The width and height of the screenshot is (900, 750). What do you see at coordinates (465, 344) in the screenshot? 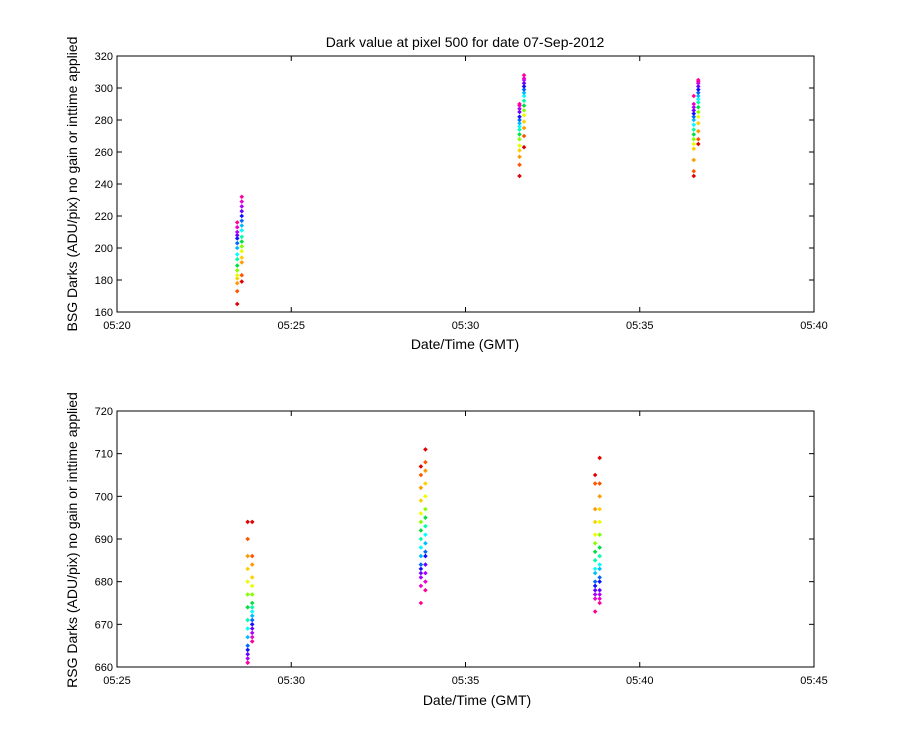
I see `x-axis-label: Date/Time (GMT)` at bounding box center [465, 344].